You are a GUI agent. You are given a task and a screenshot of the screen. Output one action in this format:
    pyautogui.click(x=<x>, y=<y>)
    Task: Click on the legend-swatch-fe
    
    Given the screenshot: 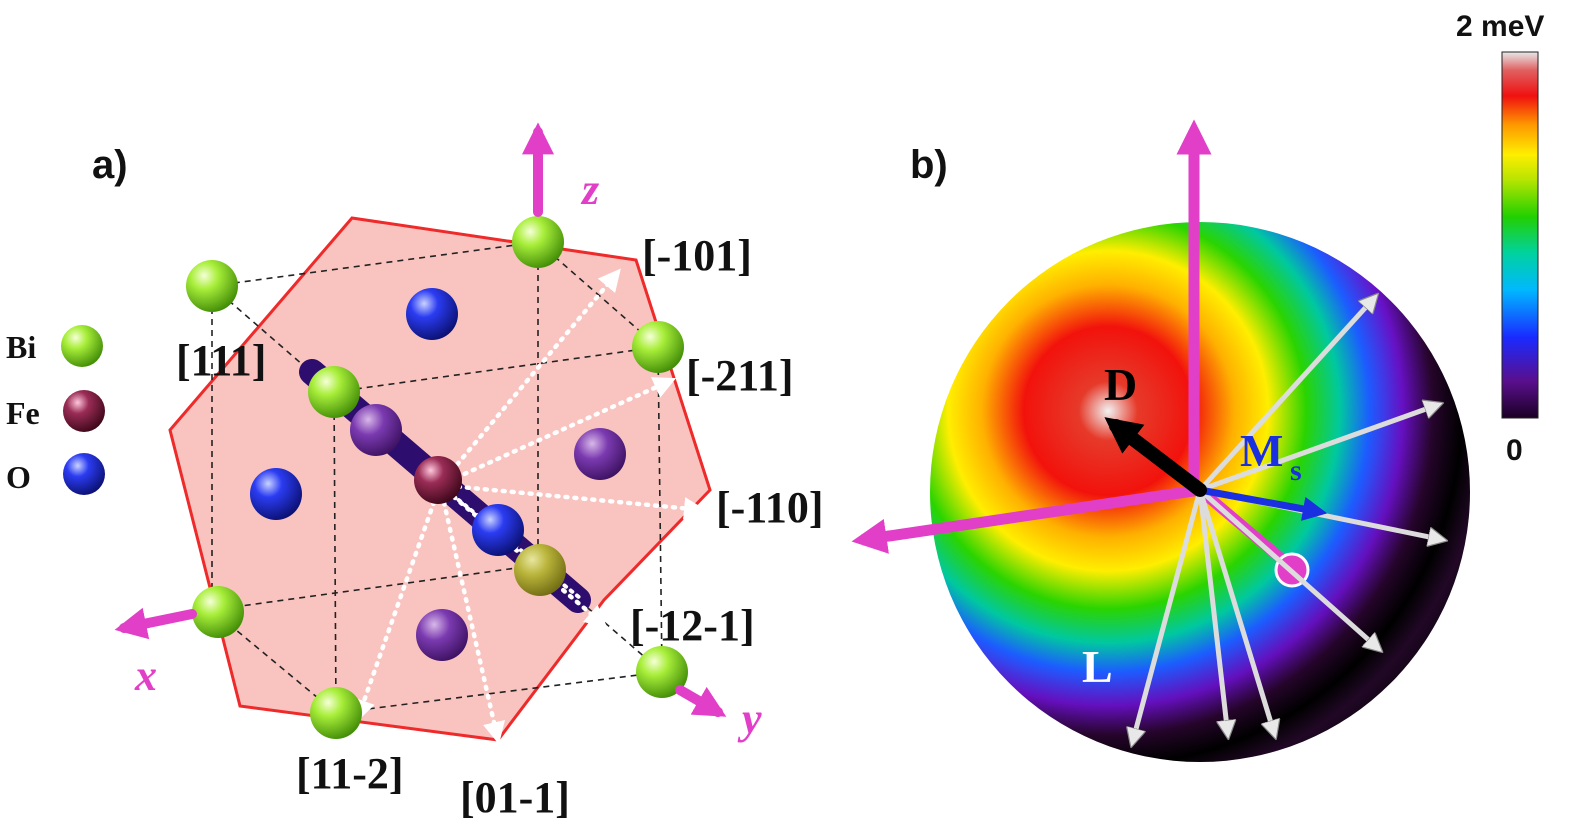 What is the action you would take?
    pyautogui.click(x=84, y=411)
    